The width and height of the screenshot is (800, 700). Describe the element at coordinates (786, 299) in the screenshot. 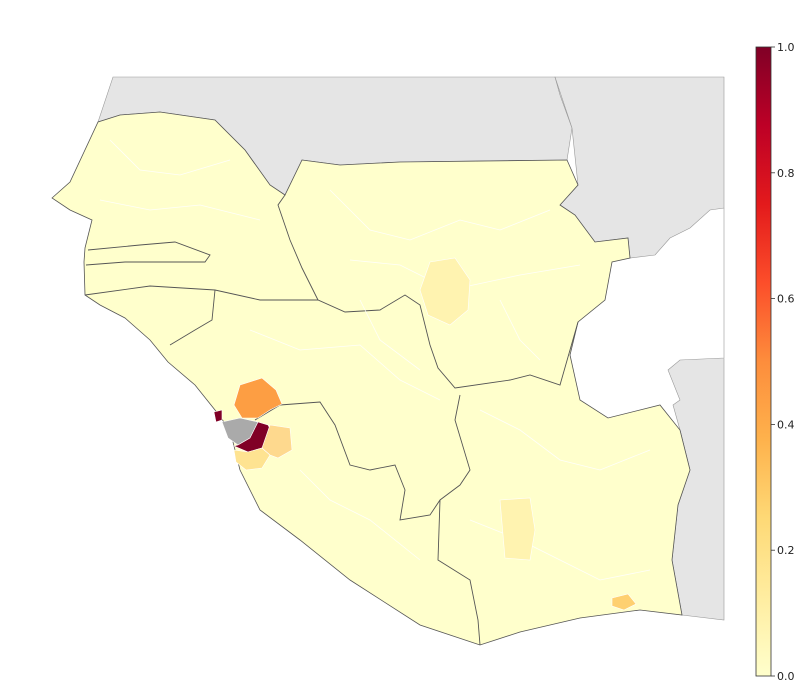

I see `colorbar-tick-label: 0.6` at that location.